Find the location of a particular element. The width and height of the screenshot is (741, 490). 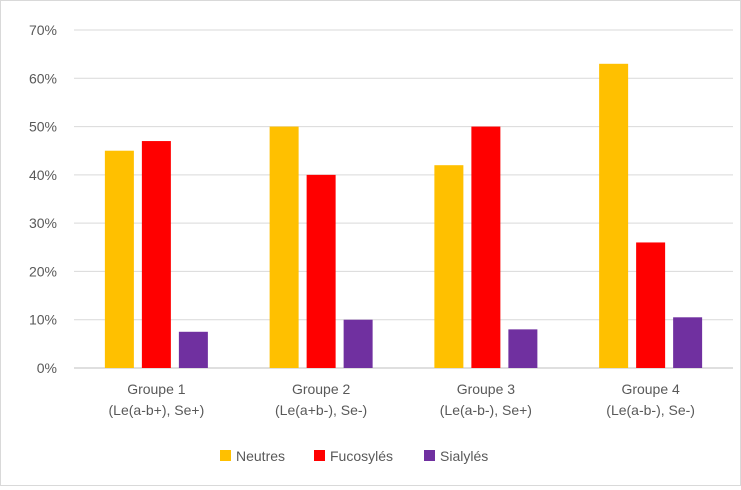

y-tick-label: 30% is located at coordinates (43, 223).